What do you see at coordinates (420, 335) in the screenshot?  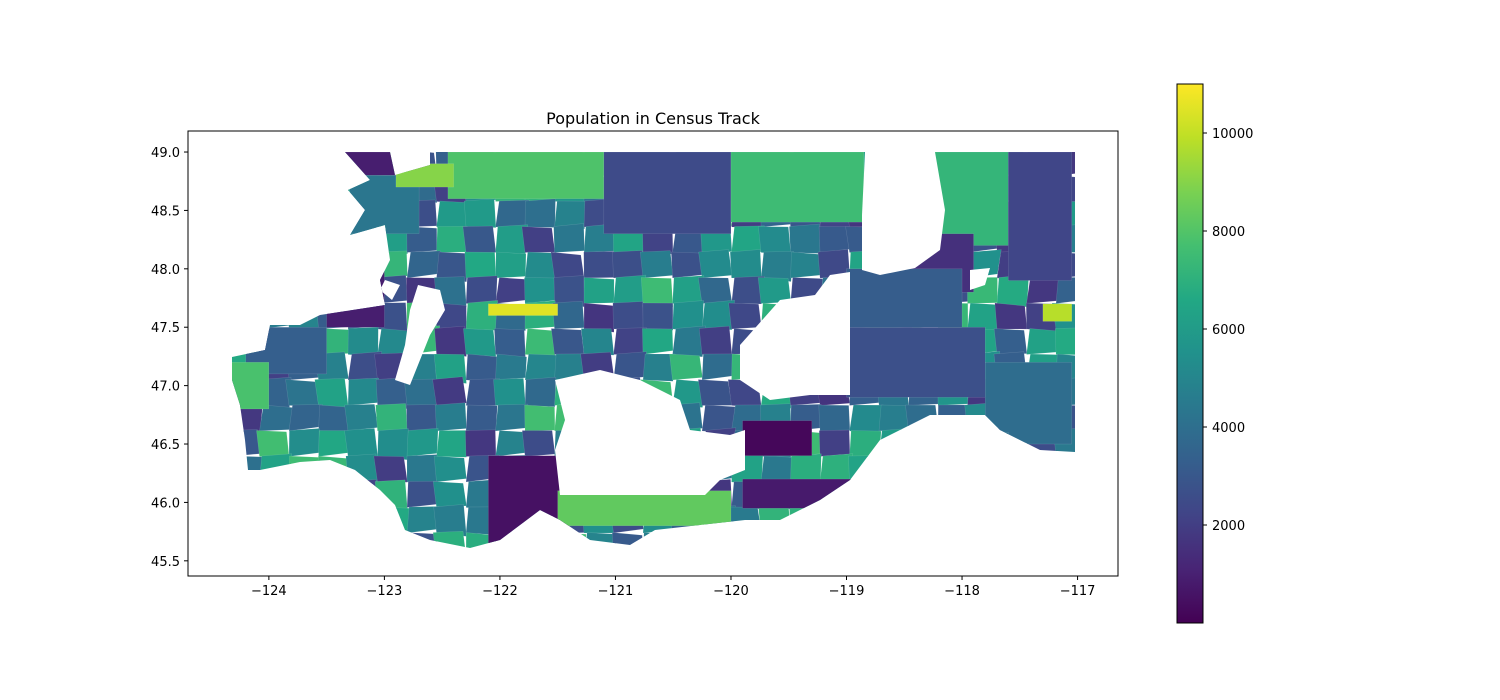 I see `puget-sound-water` at bounding box center [420, 335].